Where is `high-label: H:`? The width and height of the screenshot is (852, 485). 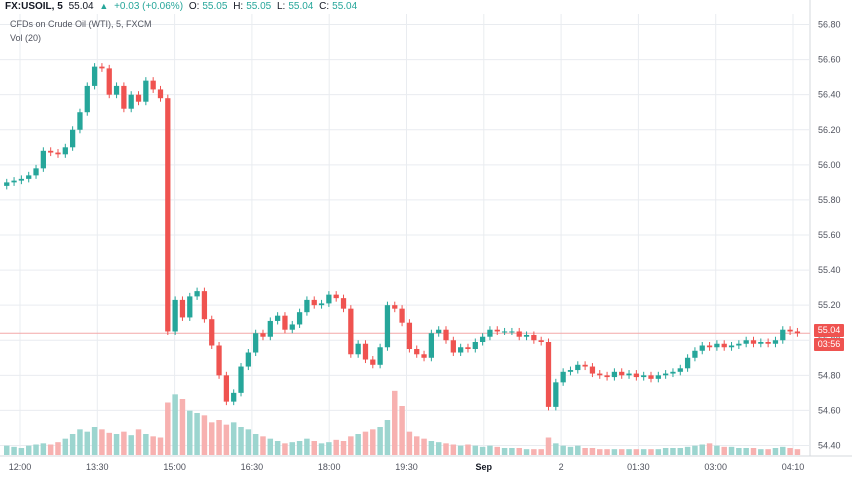
high-label: H: is located at coordinates (238, 6).